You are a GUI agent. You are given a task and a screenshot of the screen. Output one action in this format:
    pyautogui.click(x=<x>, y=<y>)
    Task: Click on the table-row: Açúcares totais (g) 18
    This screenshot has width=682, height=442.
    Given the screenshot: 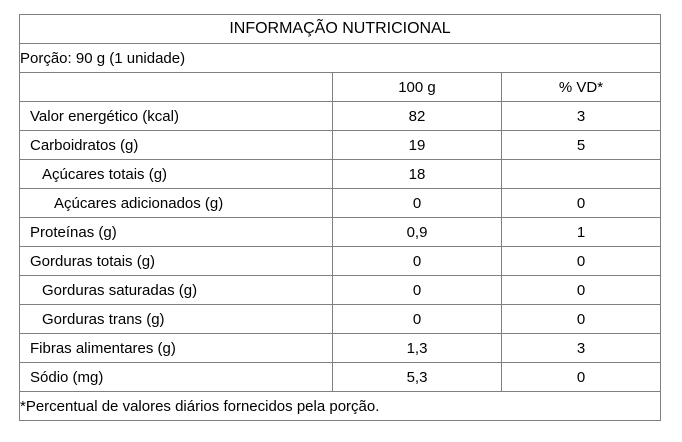 What is the action you would take?
    pyautogui.click(x=340, y=174)
    